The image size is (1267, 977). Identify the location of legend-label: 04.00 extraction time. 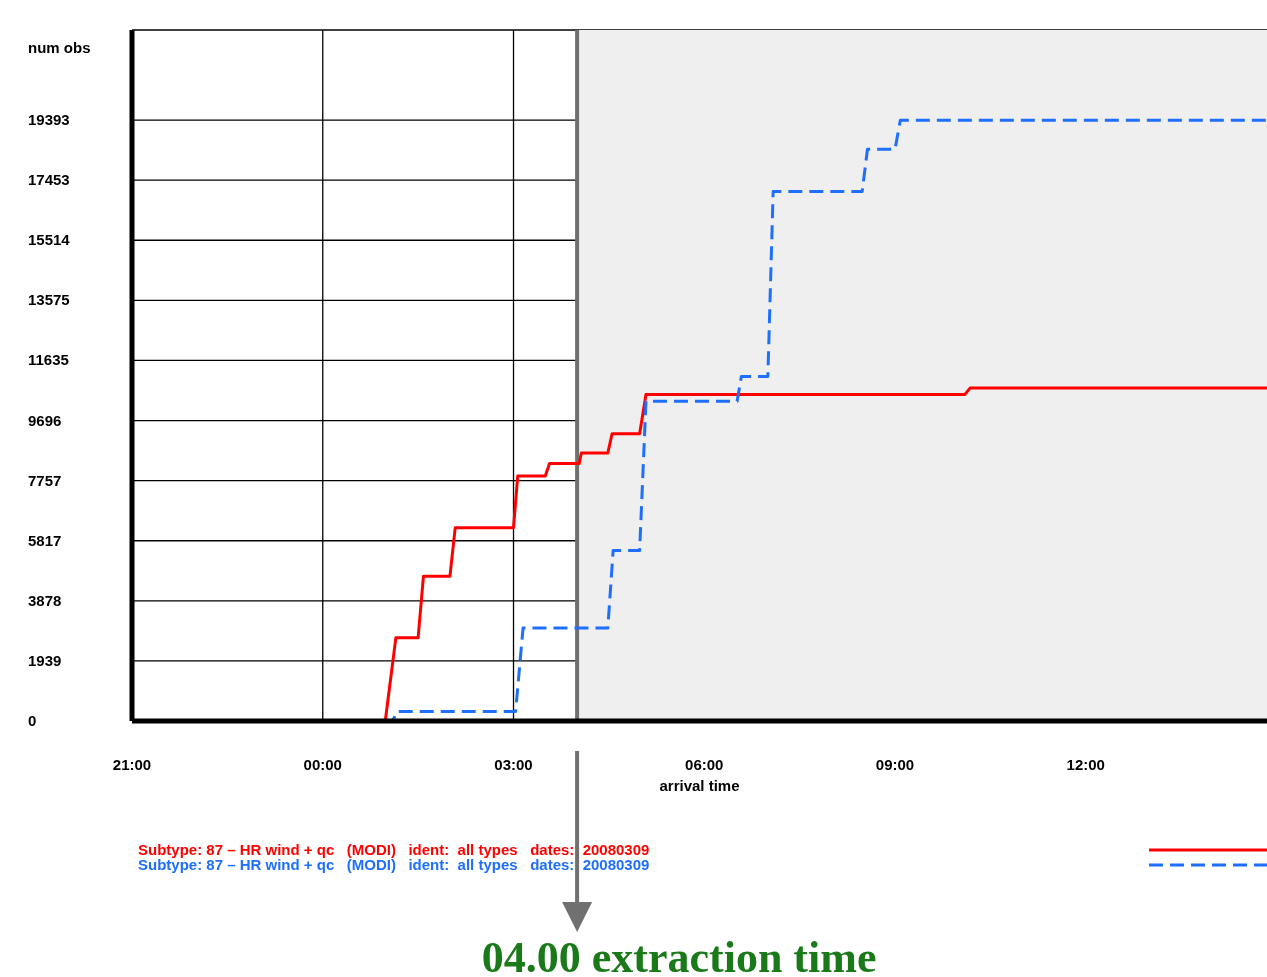
(679, 955).